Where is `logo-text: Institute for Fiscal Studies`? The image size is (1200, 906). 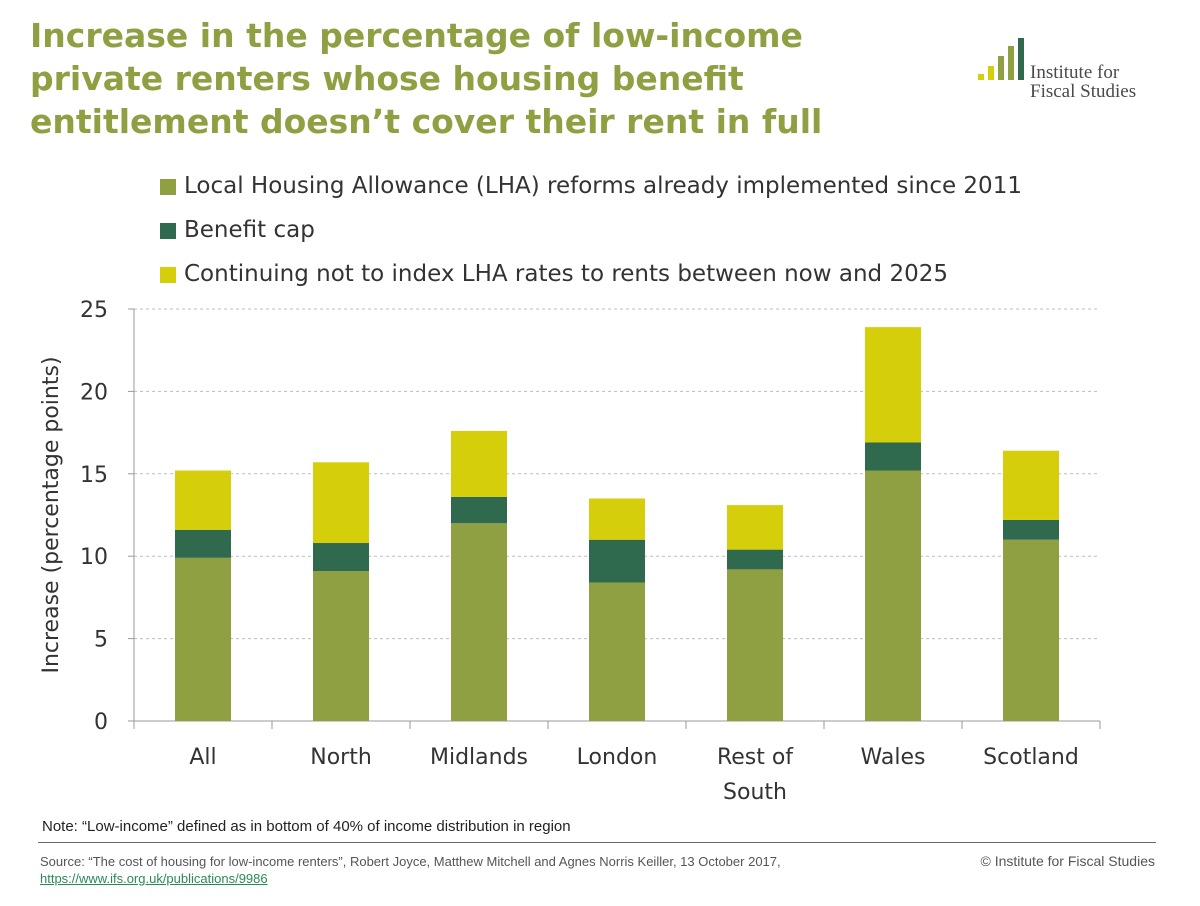
logo-text: Institute for Fiscal Studies is located at coordinates (1083, 82).